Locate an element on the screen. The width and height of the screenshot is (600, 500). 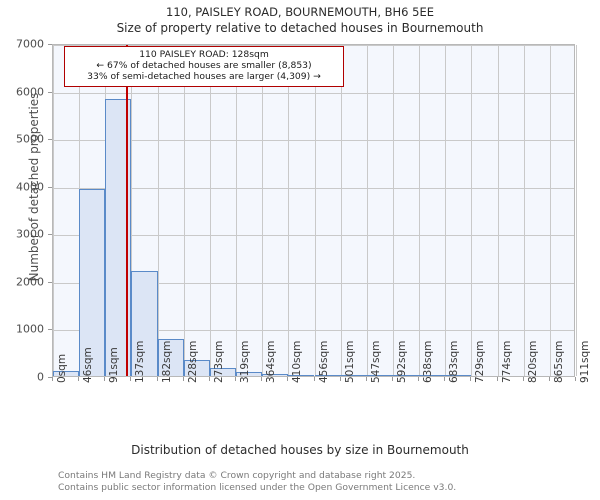
y-axis-title: Number of detached properties is located at coordinates (34, 187).